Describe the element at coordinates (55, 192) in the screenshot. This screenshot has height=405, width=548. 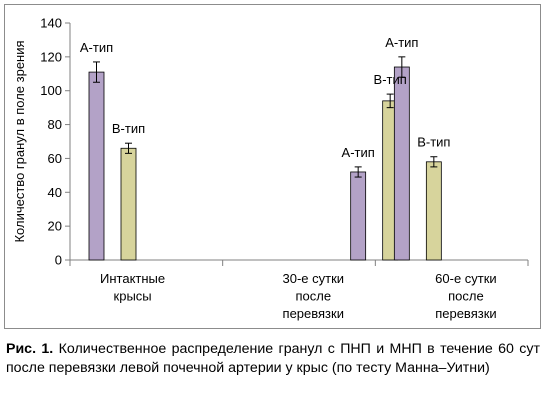
I see `y-tick-label: 40` at that location.